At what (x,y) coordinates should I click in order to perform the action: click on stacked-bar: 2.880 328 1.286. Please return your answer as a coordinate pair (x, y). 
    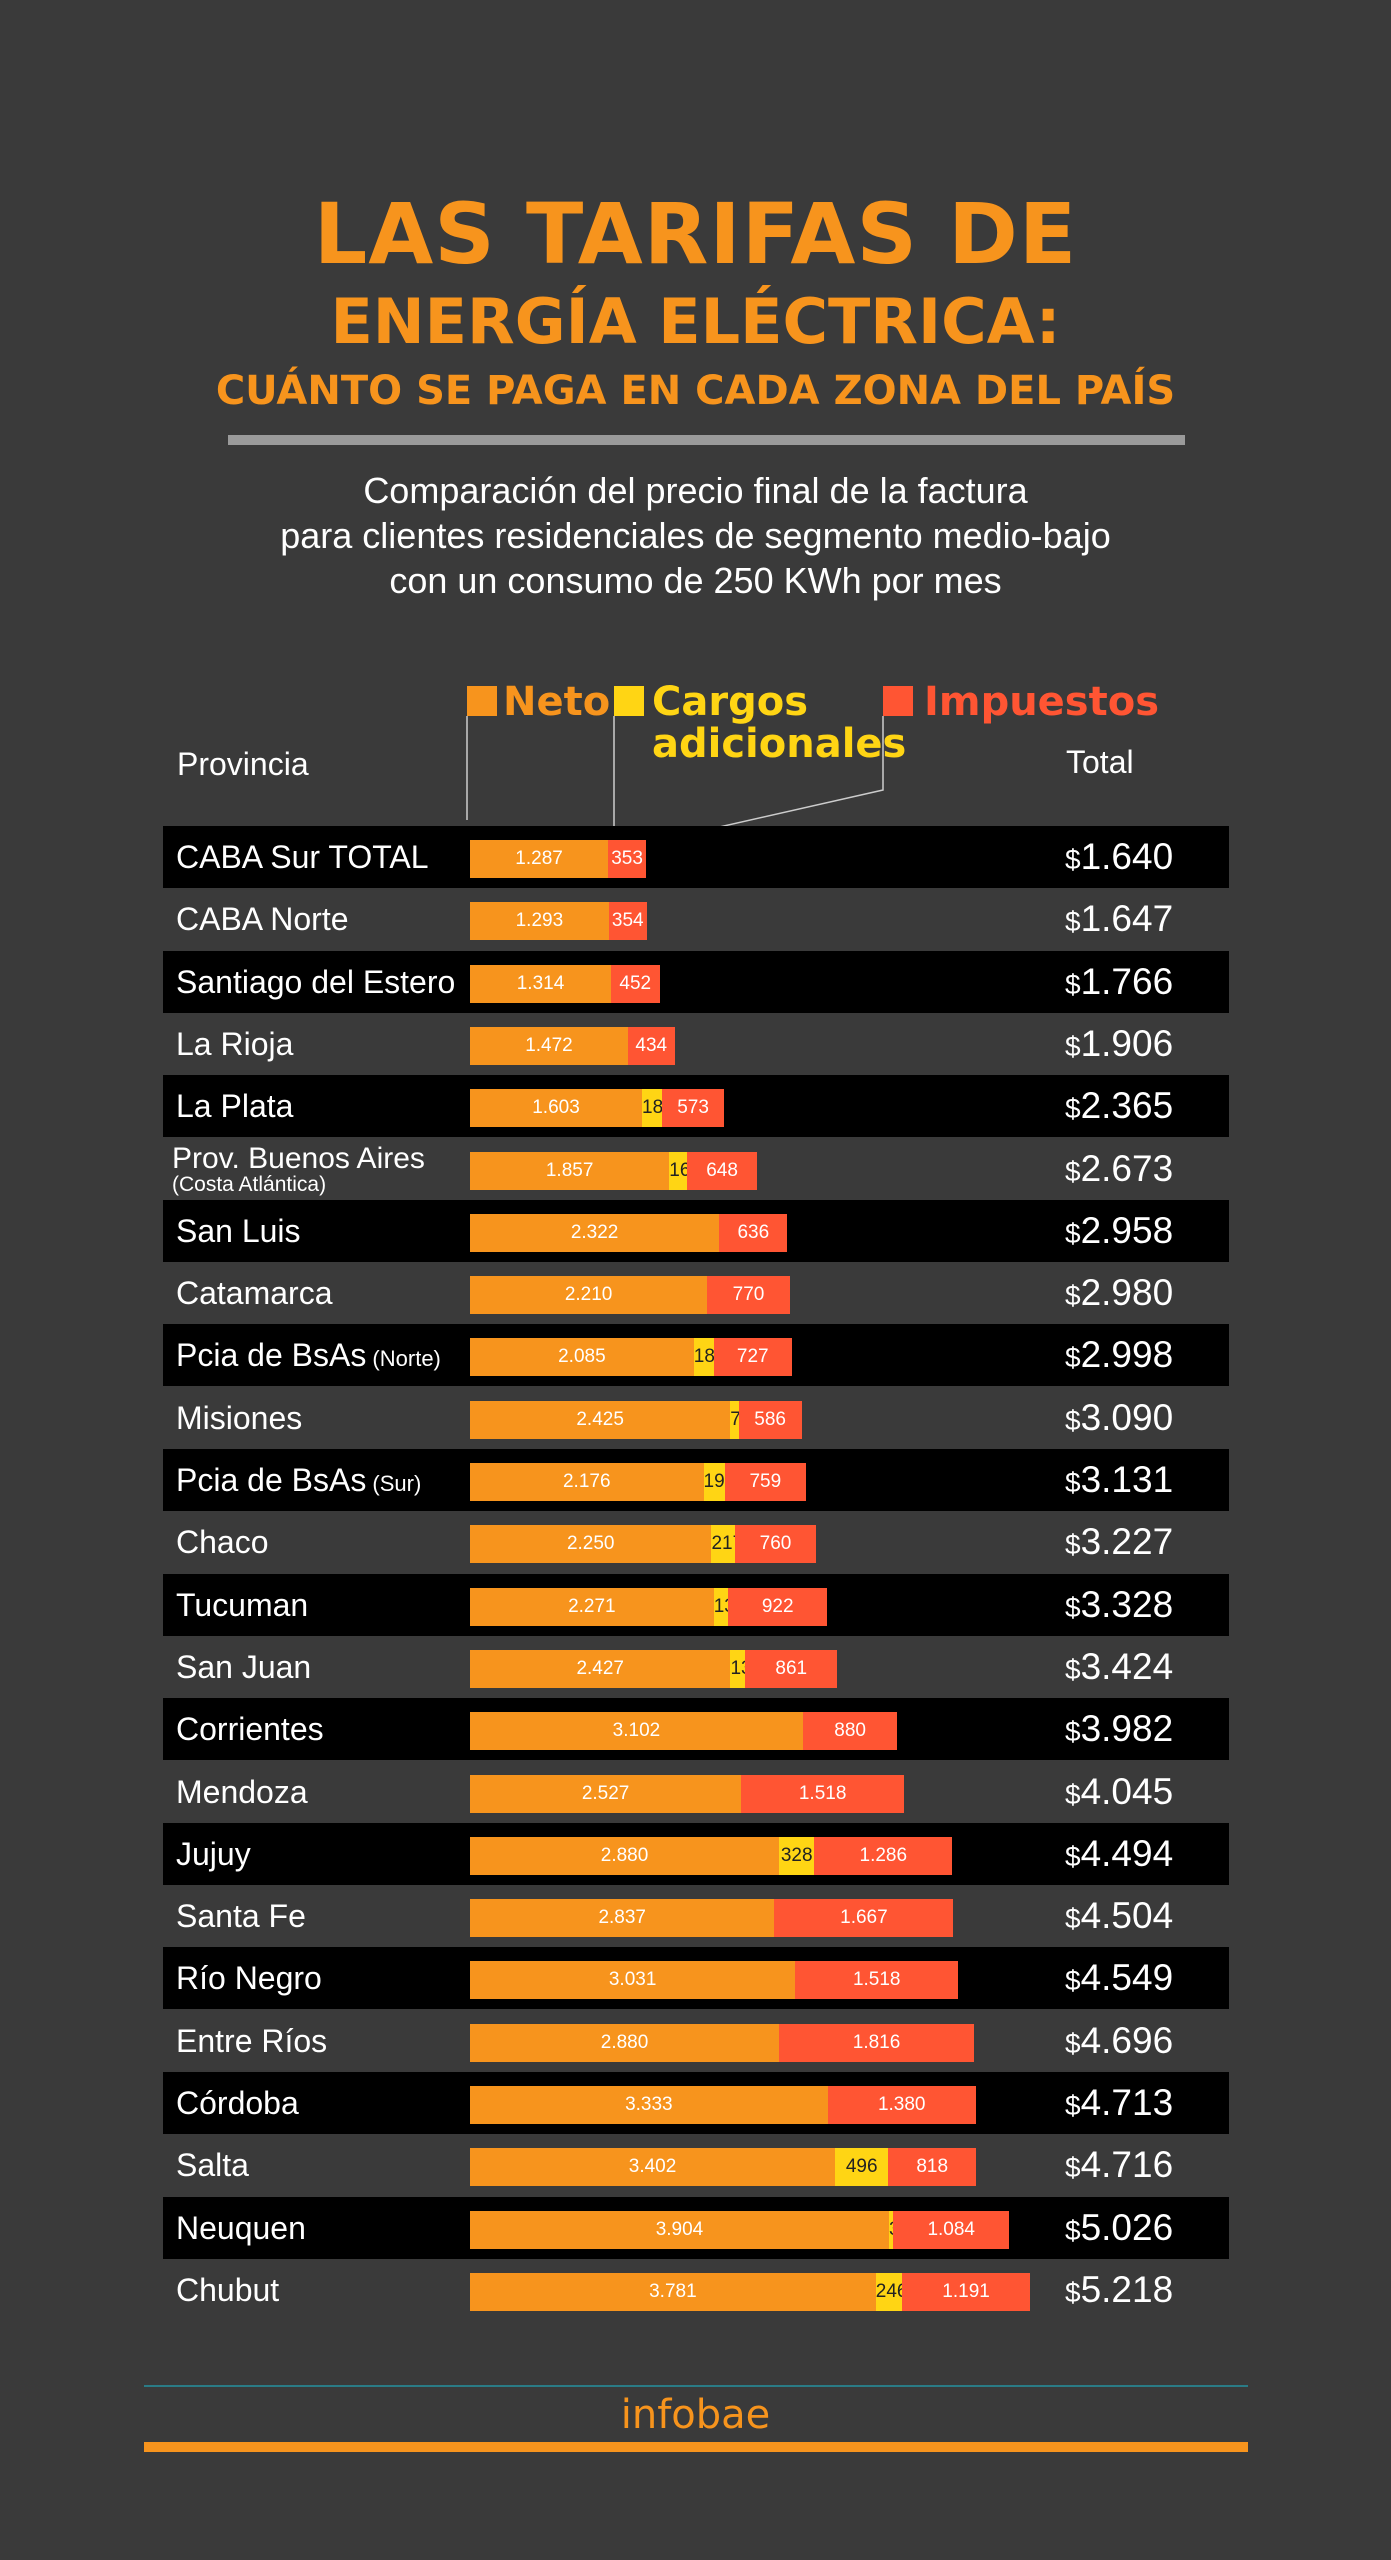
    Looking at the image, I should click on (820, 1855).